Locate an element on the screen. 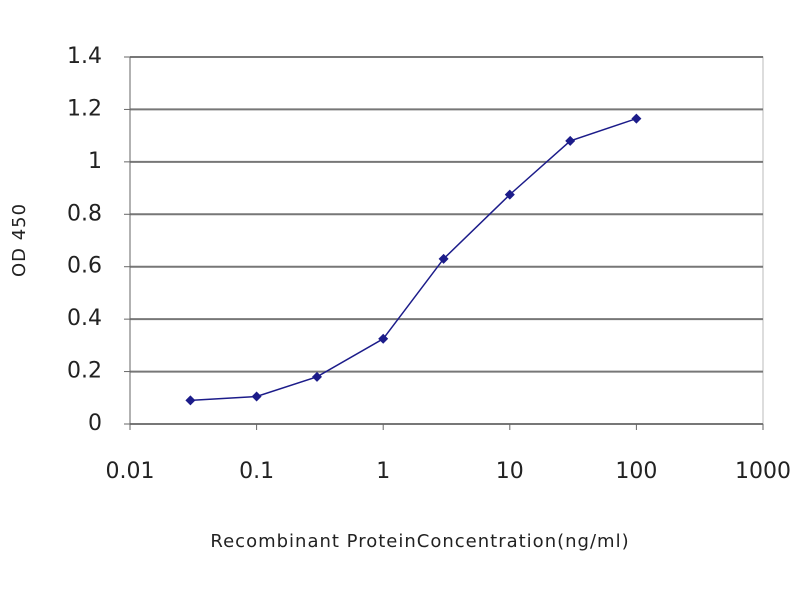 This screenshot has width=800, height=600. y-tick-label: 1 is located at coordinates (95, 161).